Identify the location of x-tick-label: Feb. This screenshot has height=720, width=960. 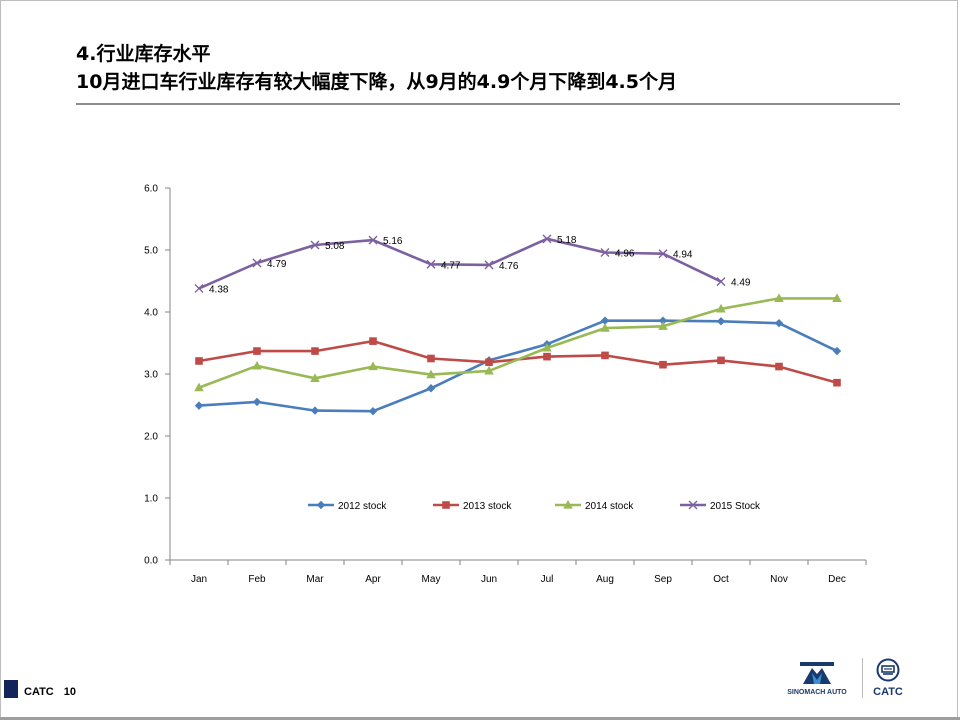
(257, 579).